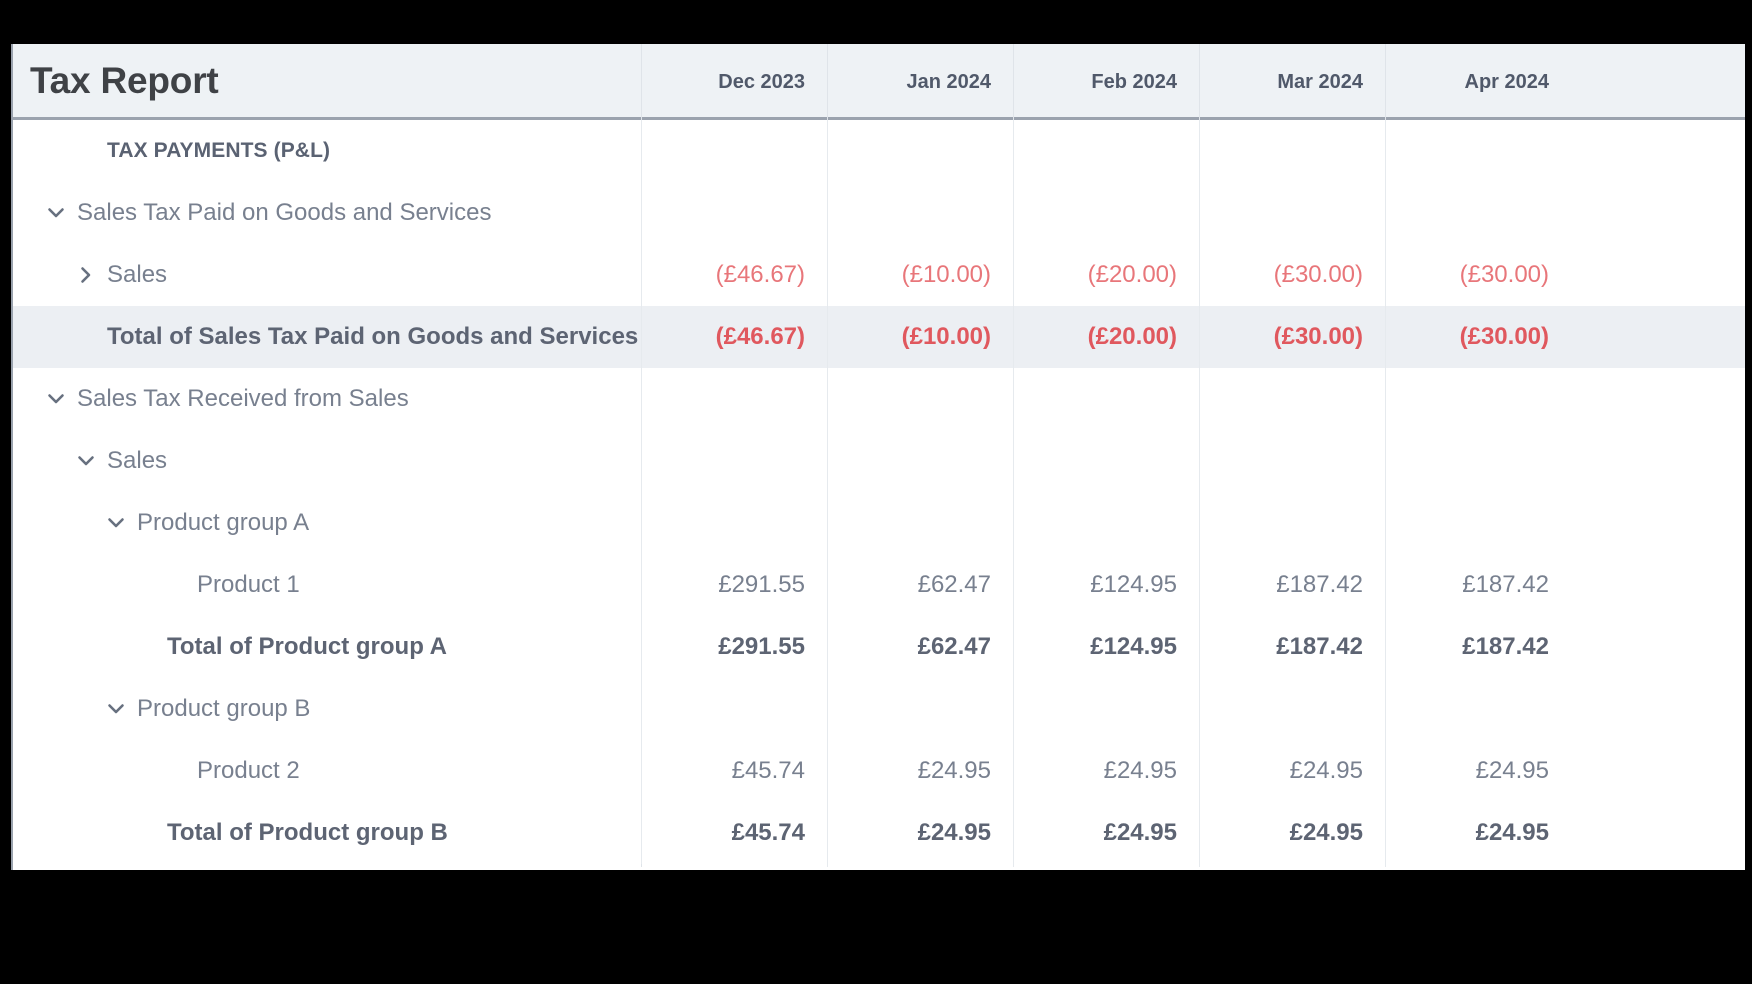 Image resolution: width=1752 pixels, height=984 pixels. I want to click on column-header-dec-2023: Dec 2023, so click(734, 82).